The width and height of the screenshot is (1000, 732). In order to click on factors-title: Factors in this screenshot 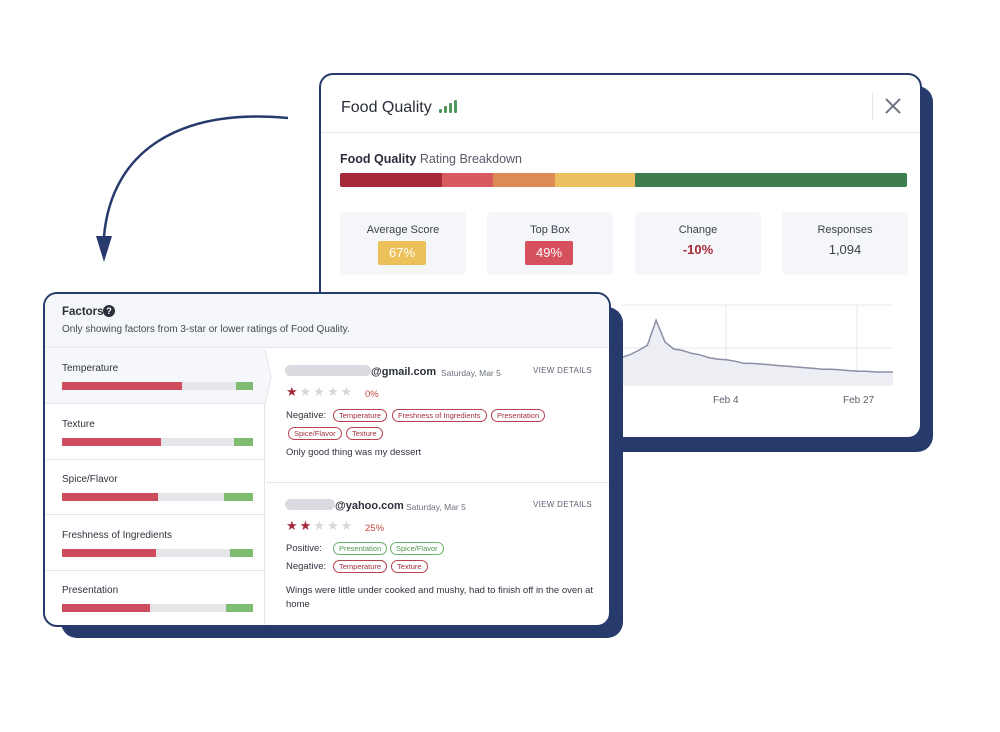, I will do `click(83, 312)`.